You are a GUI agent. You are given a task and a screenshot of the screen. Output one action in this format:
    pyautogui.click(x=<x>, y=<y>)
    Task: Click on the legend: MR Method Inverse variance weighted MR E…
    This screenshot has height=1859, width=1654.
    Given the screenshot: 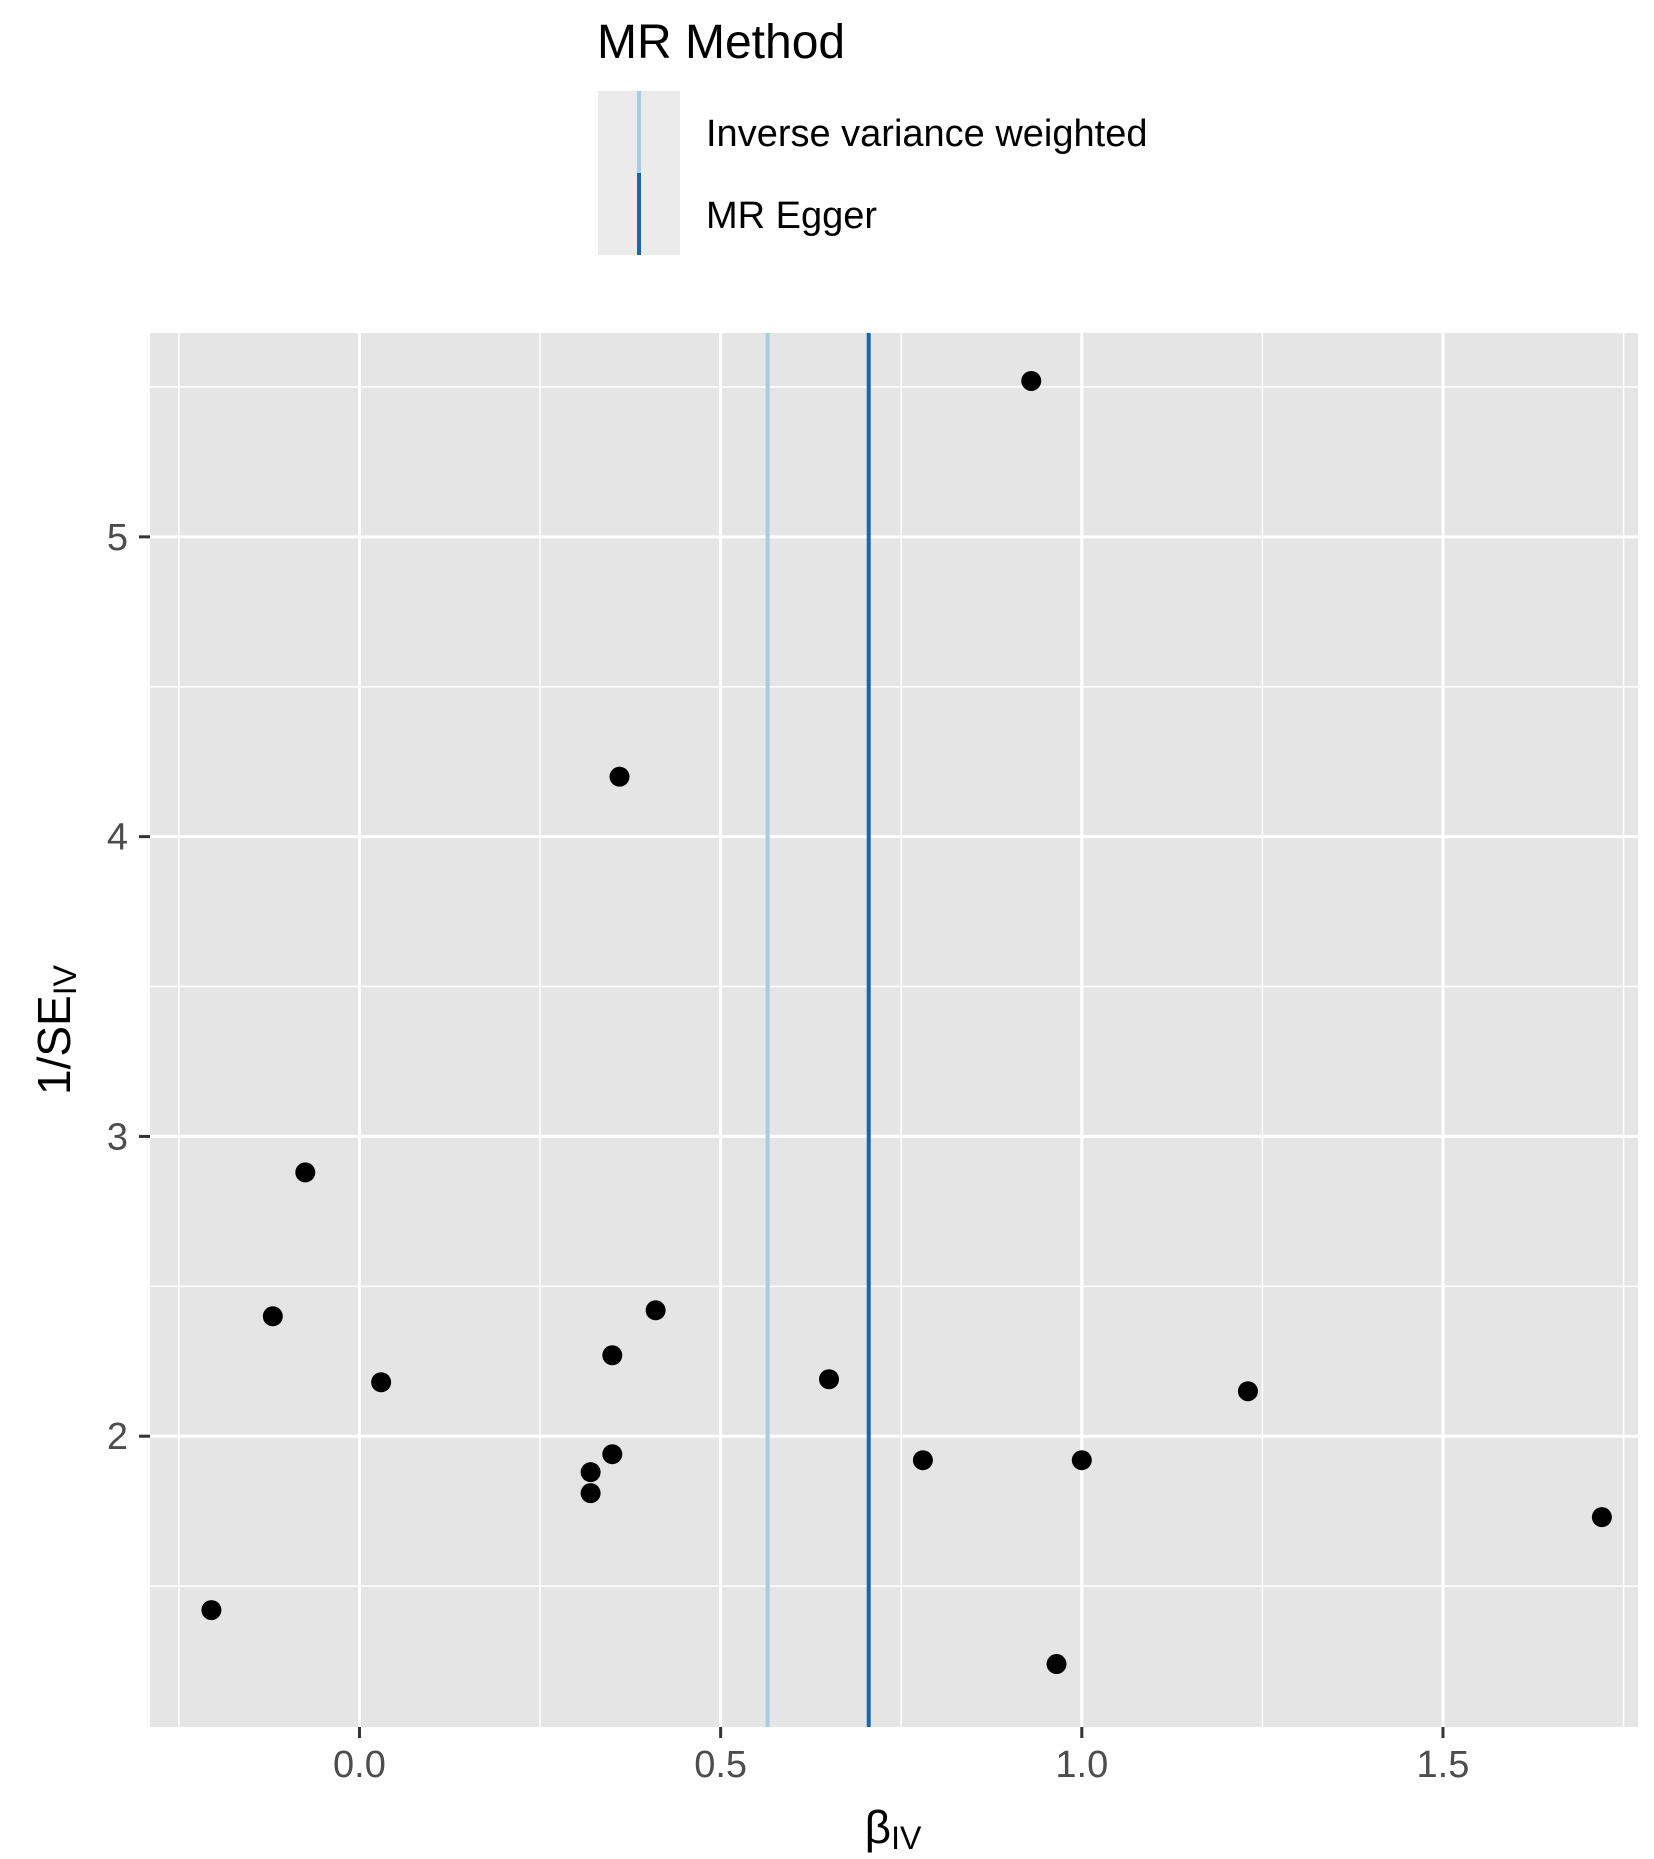 What is the action you would take?
    pyautogui.click(x=872, y=135)
    